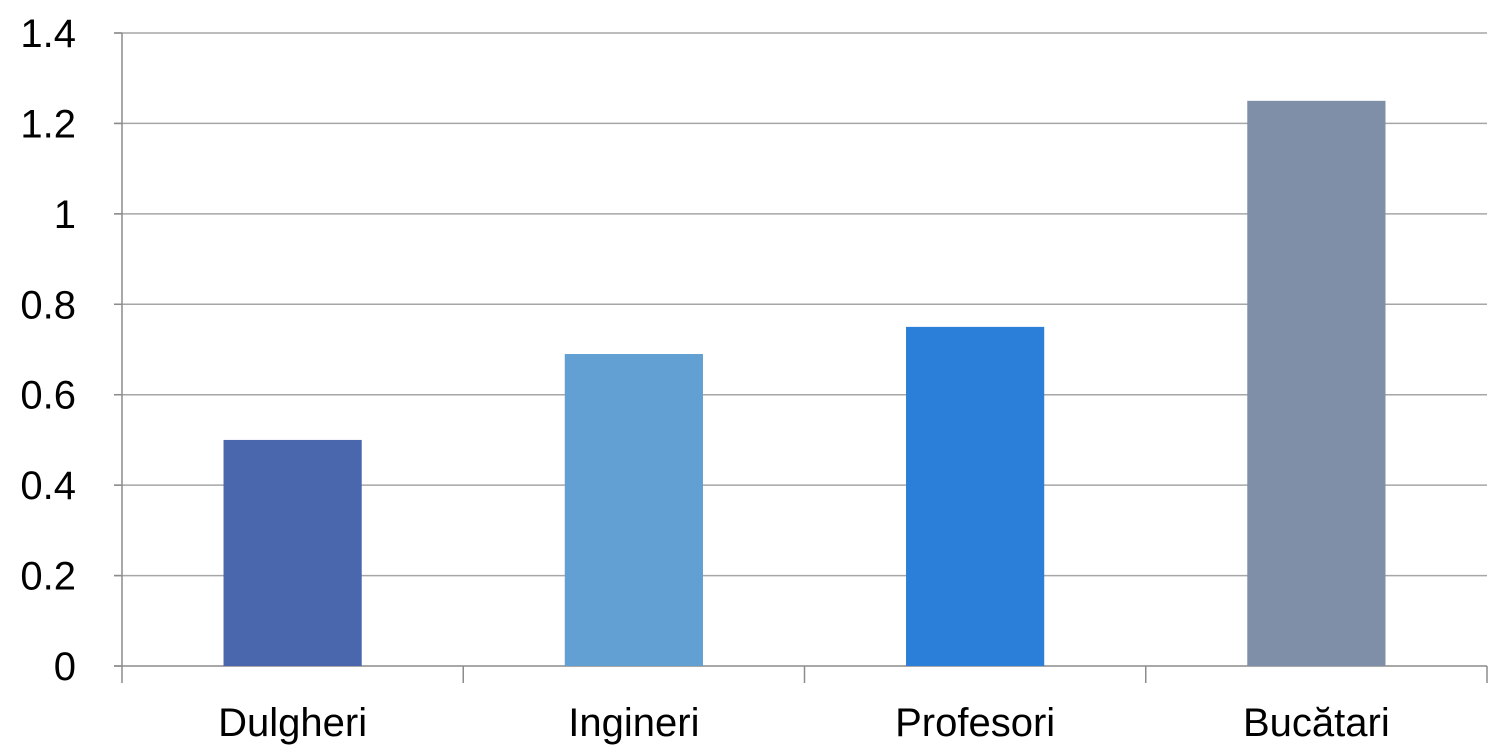 The image size is (1492, 747). Describe the element at coordinates (1316, 383) in the screenshot. I see `bar-bucătari` at that location.